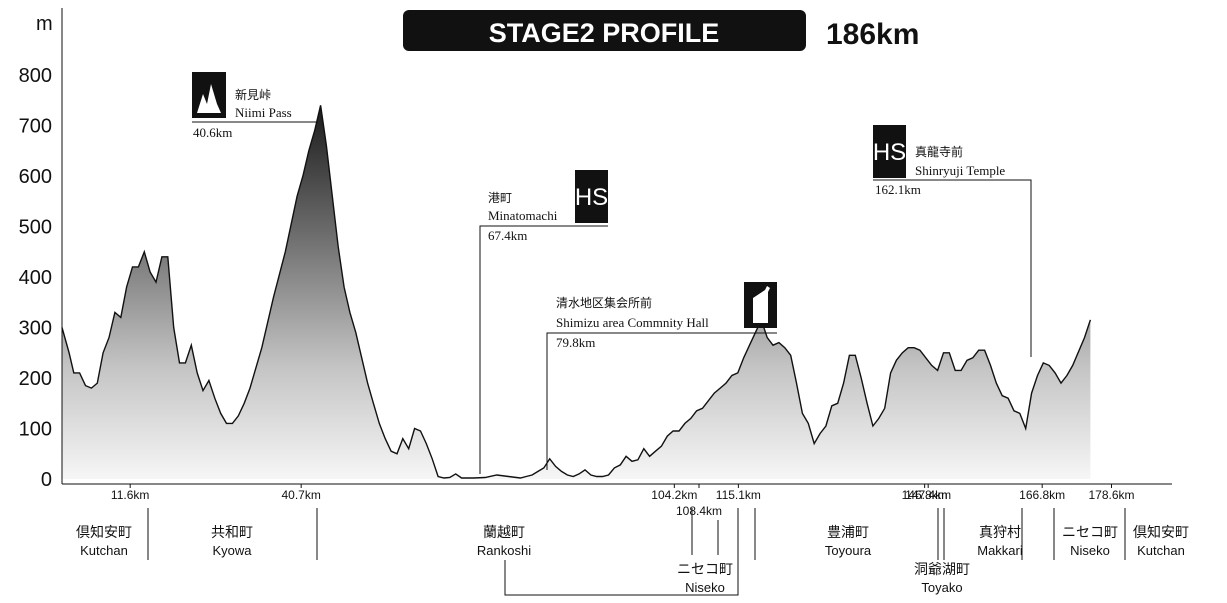 The image size is (1227, 603). Describe the element at coordinates (960, 170) in the screenshot. I see `hot-spot-name-en: Shinryuji Temple` at that location.